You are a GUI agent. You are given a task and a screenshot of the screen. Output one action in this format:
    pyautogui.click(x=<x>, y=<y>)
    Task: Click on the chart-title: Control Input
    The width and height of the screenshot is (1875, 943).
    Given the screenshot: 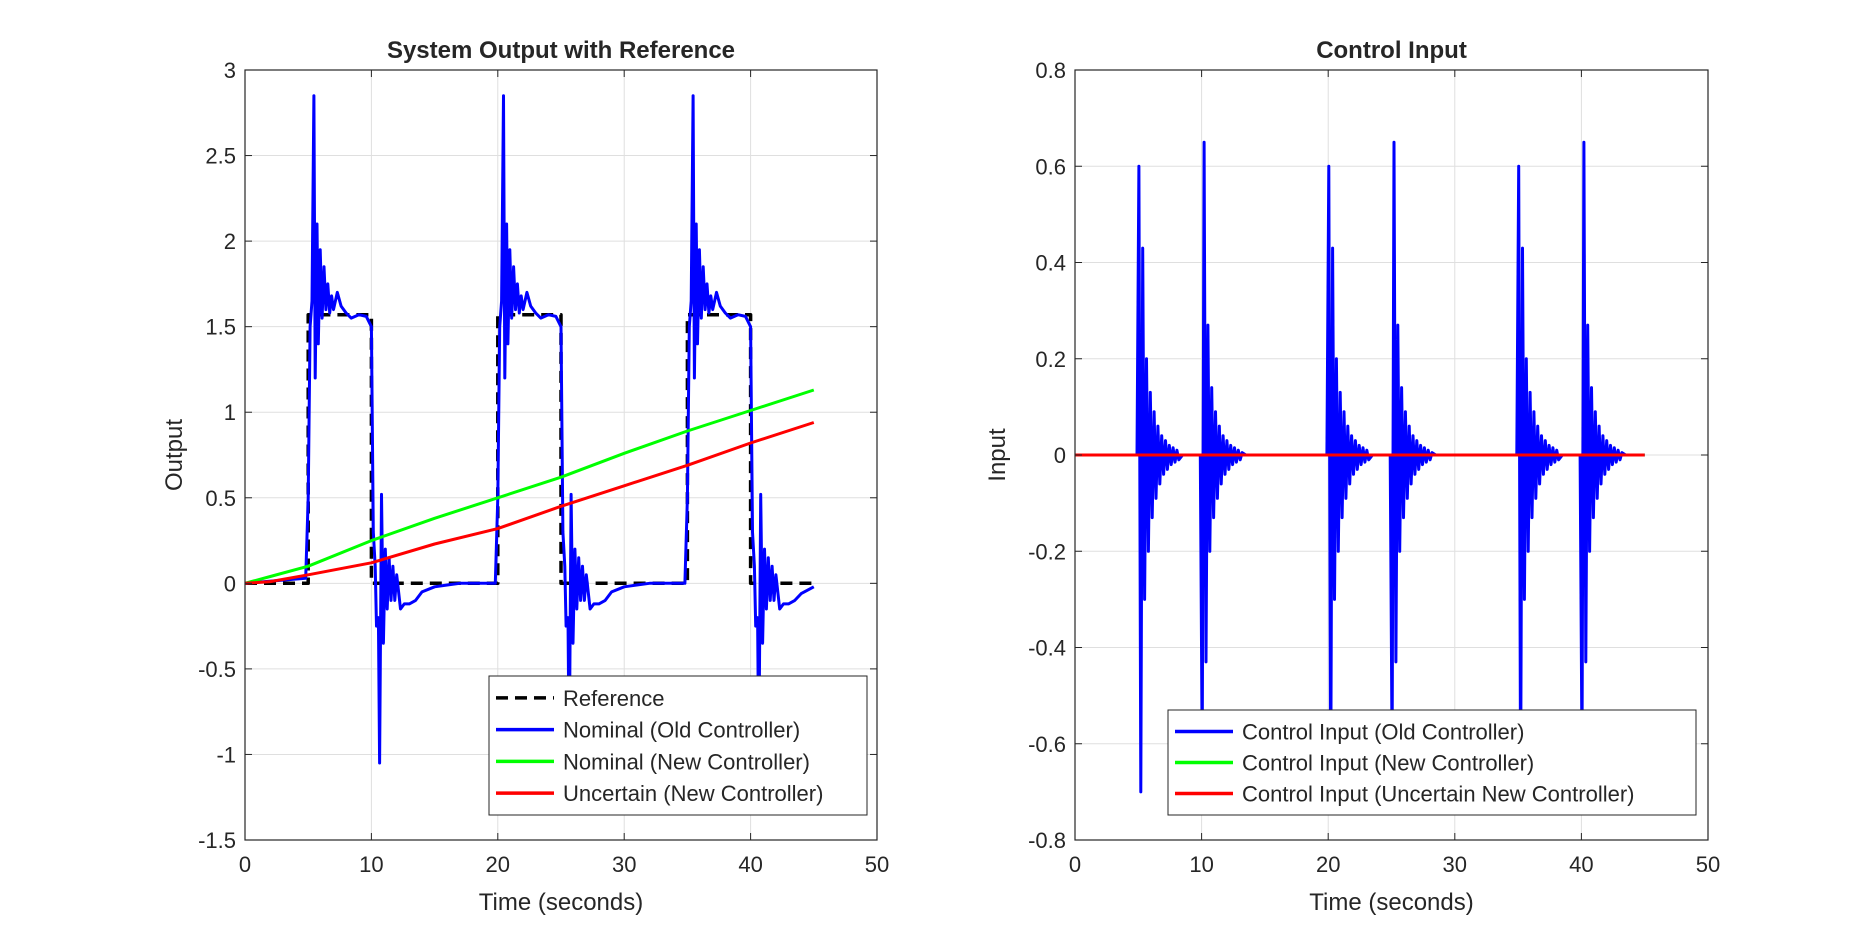 What is the action you would take?
    pyautogui.click(x=1391, y=50)
    